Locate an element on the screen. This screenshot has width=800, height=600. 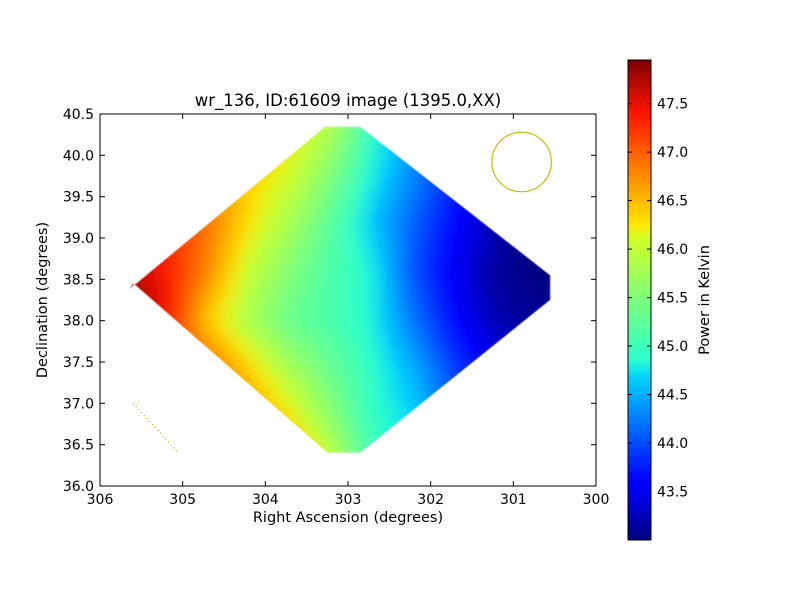
dotted-line is located at coordinates (155, 428).